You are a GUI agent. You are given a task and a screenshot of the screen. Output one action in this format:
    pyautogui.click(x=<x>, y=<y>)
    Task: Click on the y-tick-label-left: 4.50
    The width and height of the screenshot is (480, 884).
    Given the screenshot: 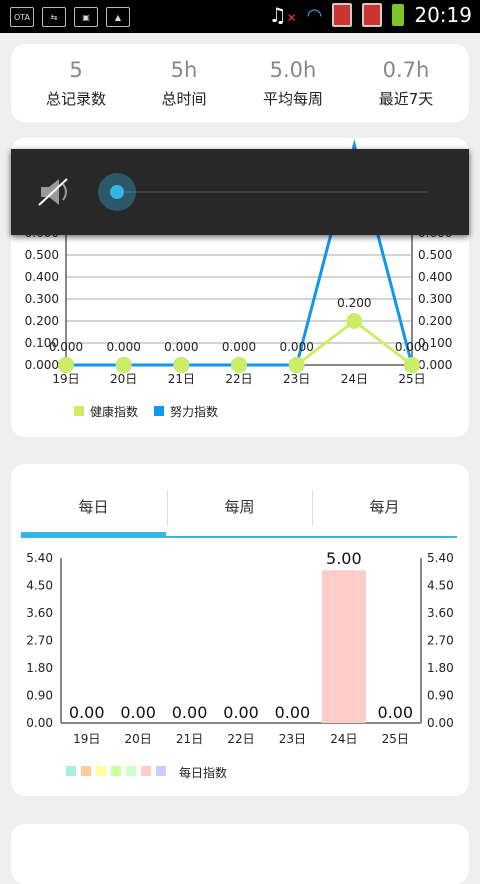 What is the action you would take?
    pyautogui.click(x=39, y=586)
    